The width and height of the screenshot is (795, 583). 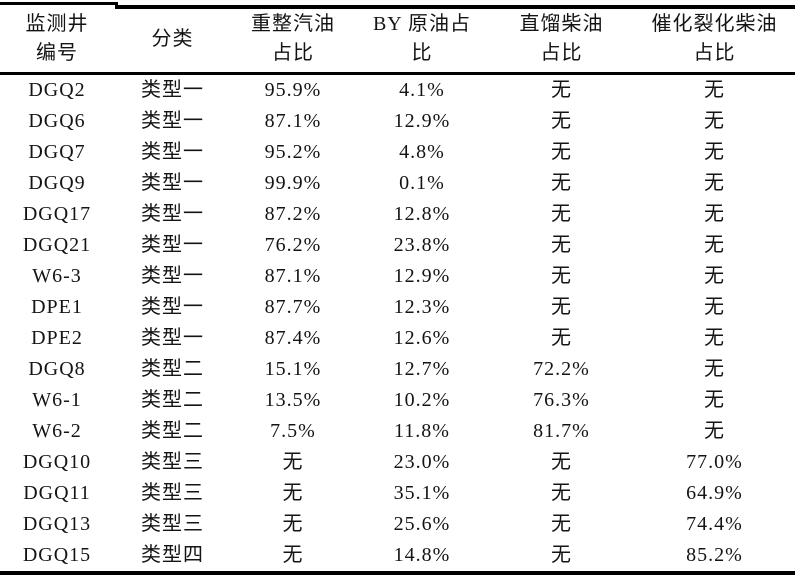 What do you see at coordinates (397, 121) in the screenshot?
I see `table-row: DGQ6 类型一 87.1% 12.9% 无 无` at bounding box center [397, 121].